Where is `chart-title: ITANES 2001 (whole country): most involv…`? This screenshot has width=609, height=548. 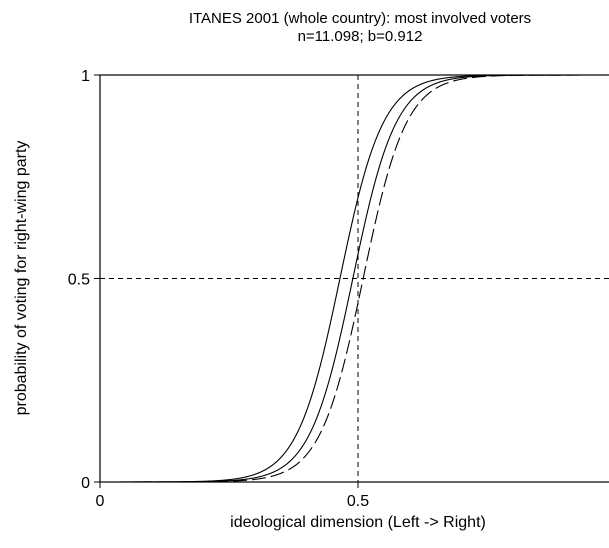
chart-title: ITANES 2001 (whole country): most involv… is located at coordinates (360, 18).